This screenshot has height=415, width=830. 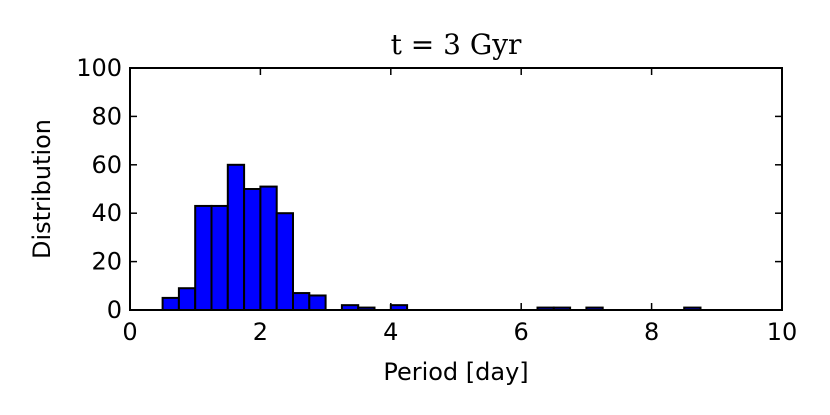 I want to click on x-tick-label: 0, so click(x=129, y=332).